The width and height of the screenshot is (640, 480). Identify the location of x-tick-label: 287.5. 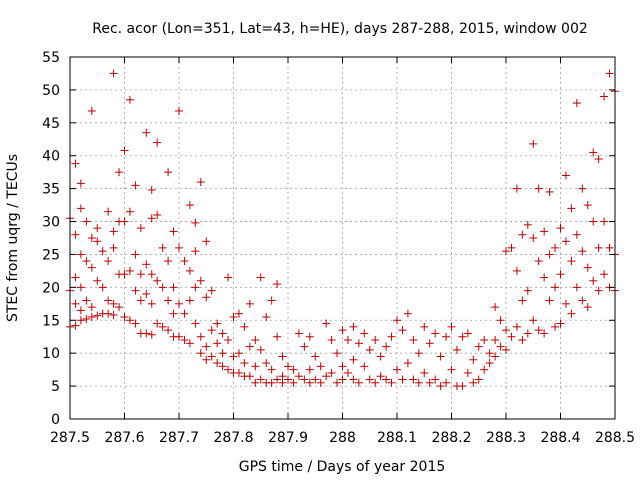
(70, 438).